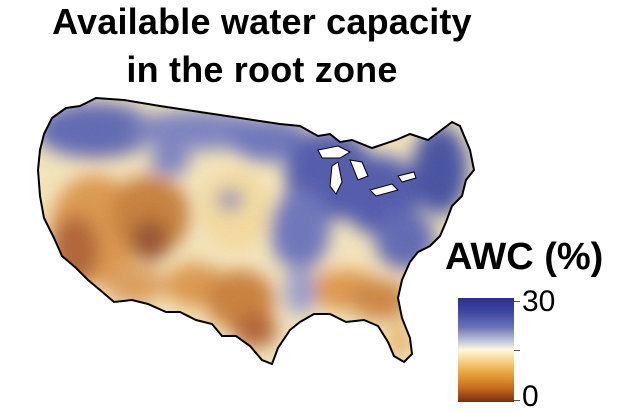 This screenshot has height=413, width=625. Describe the element at coordinates (530, 396) in the screenshot. I see `legend-min-label: 0` at that location.